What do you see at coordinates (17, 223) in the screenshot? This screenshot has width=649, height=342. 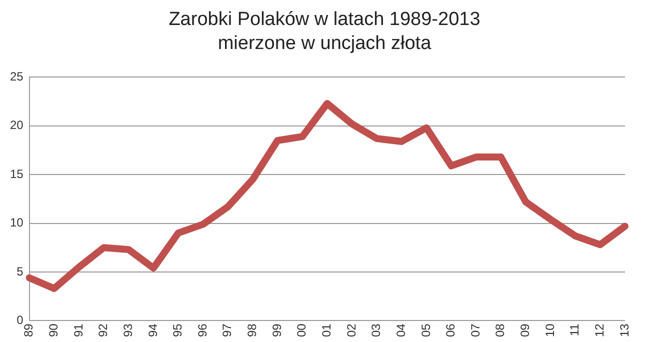 I see `y-tick-label: 10` at bounding box center [17, 223].